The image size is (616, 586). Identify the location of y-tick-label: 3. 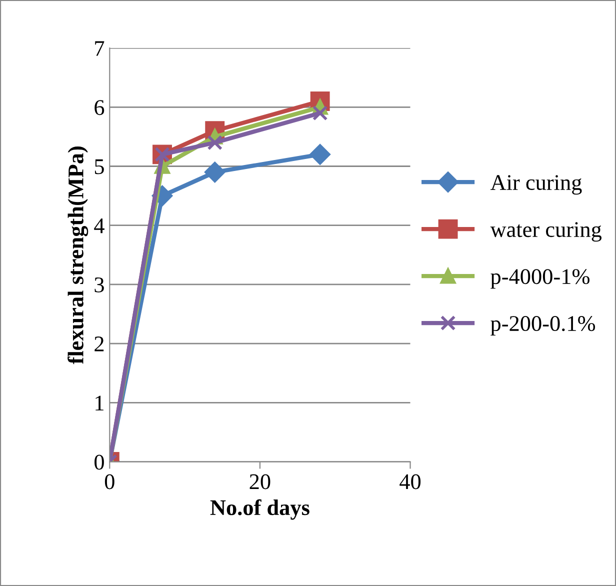
(99, 284).